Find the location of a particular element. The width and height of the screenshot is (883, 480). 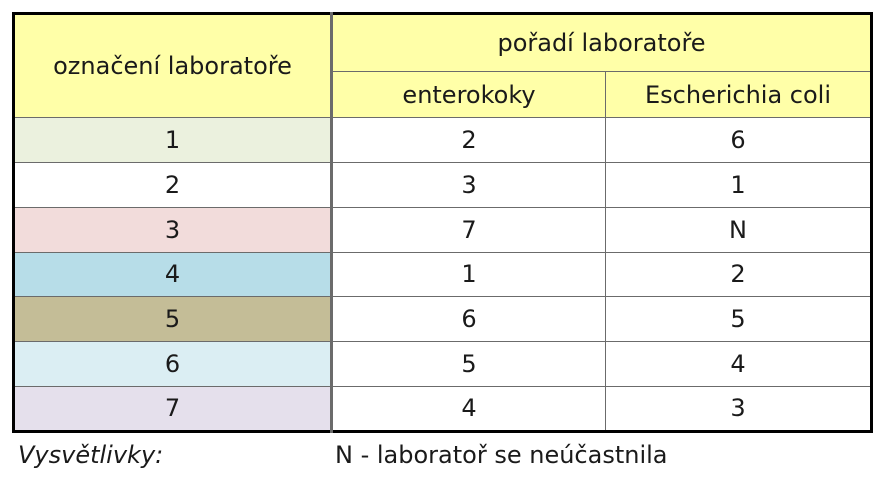

lab-id-cell: 2 is located at coordinates (173, 184).